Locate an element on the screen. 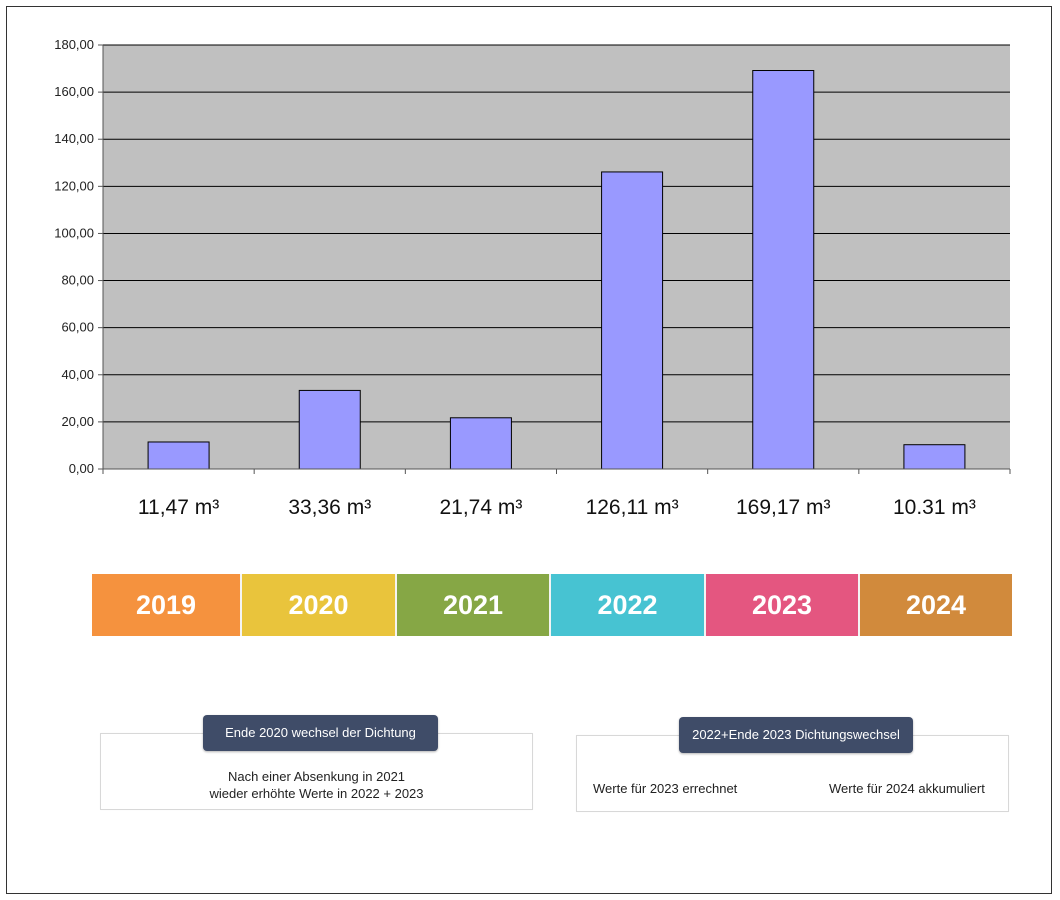 The width and height of the screenshot is (1060, 900). year-cell-2021: 2021 is located at coordinates (474, 605).